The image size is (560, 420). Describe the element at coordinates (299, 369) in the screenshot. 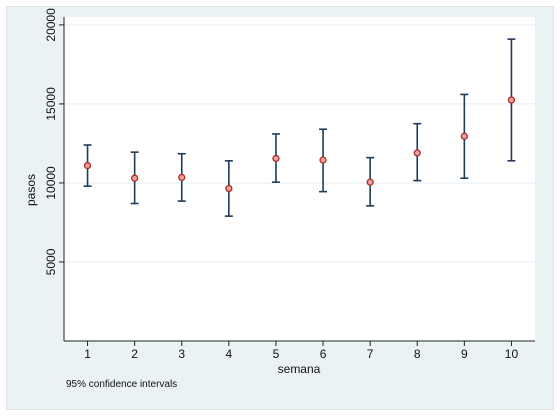

I see `x-axis-title: semana` at that location.